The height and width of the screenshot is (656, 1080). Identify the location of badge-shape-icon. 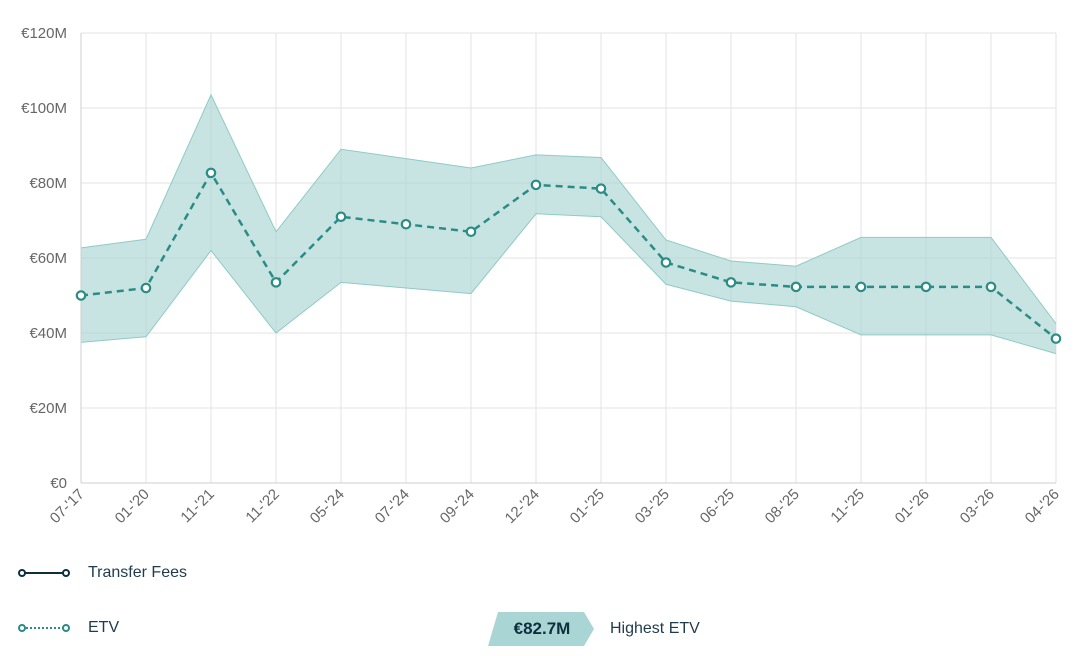
(541, 629).